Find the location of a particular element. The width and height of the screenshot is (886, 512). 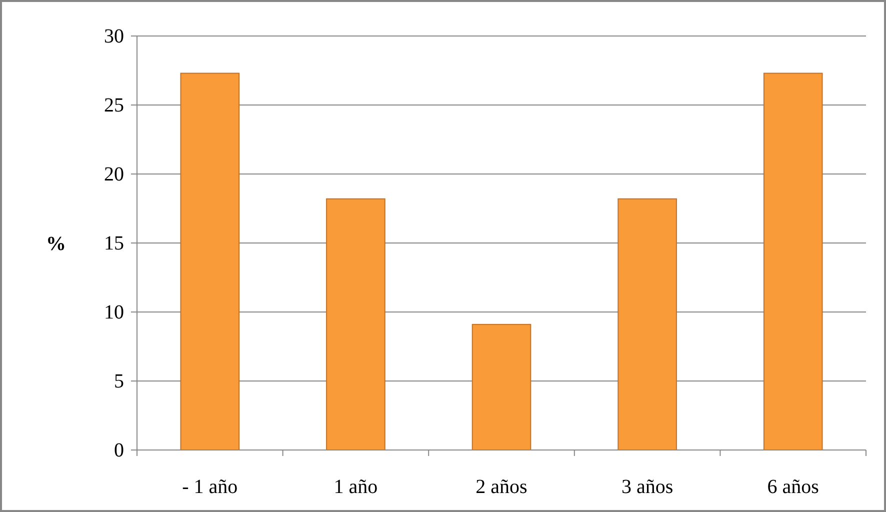

y-tick-label: 5 is located at coordinates (119, 381).